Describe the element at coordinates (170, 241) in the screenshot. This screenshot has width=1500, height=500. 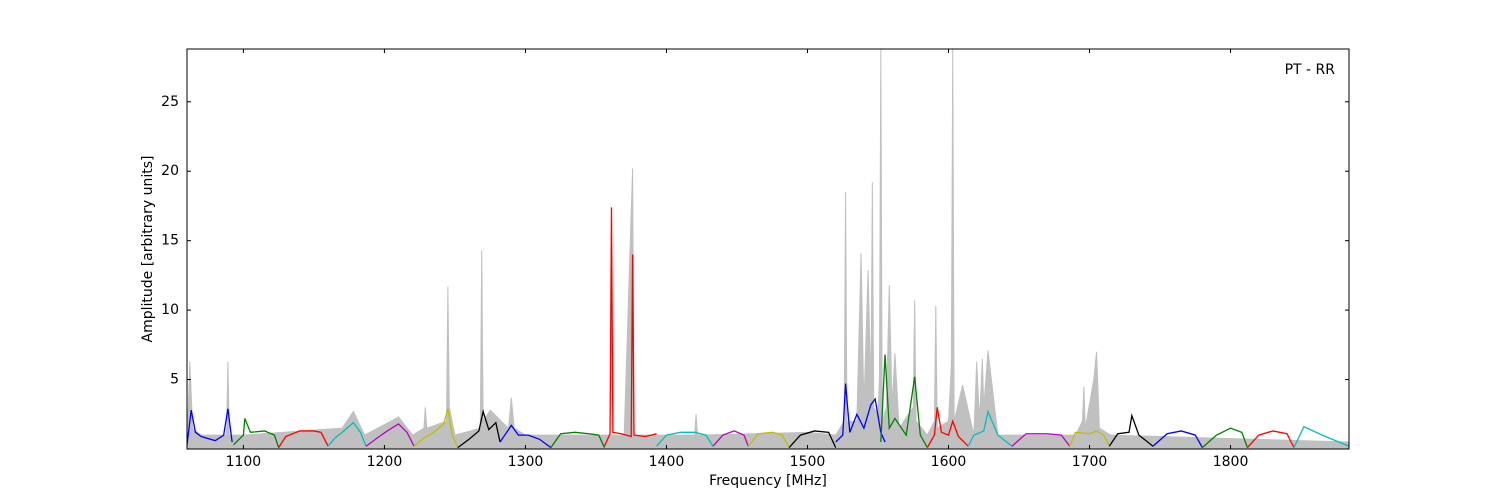
I see `y-tick-label: 15` at that location.